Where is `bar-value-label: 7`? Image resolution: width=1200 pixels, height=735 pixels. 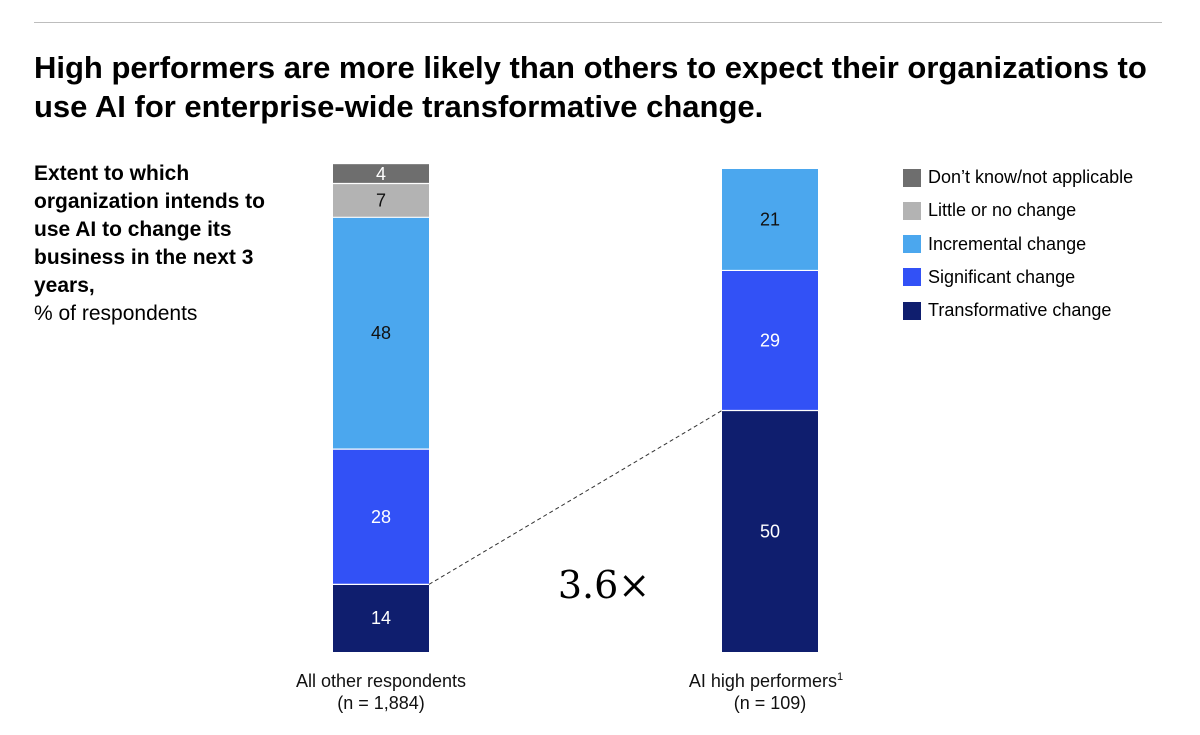
bar-value-label: 7 is located at coordinates (381, 200).